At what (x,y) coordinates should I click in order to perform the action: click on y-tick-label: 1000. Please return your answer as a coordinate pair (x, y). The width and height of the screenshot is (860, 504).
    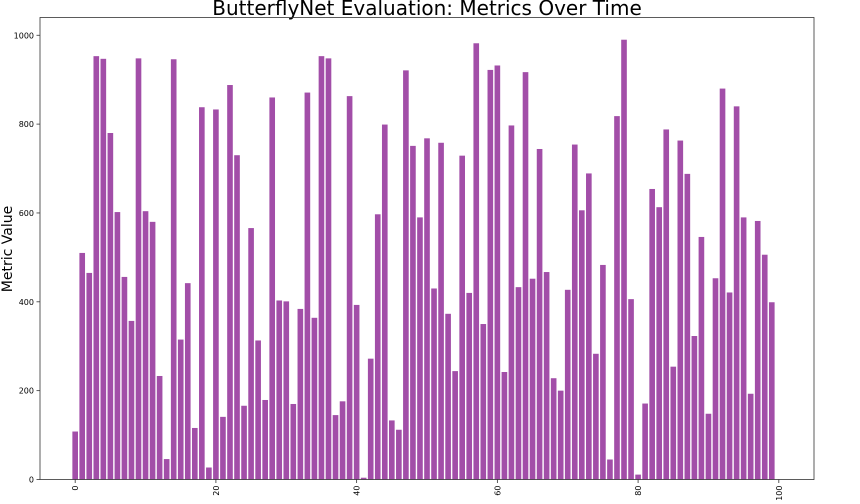
    Looking at the image, I should click on (24, 35).